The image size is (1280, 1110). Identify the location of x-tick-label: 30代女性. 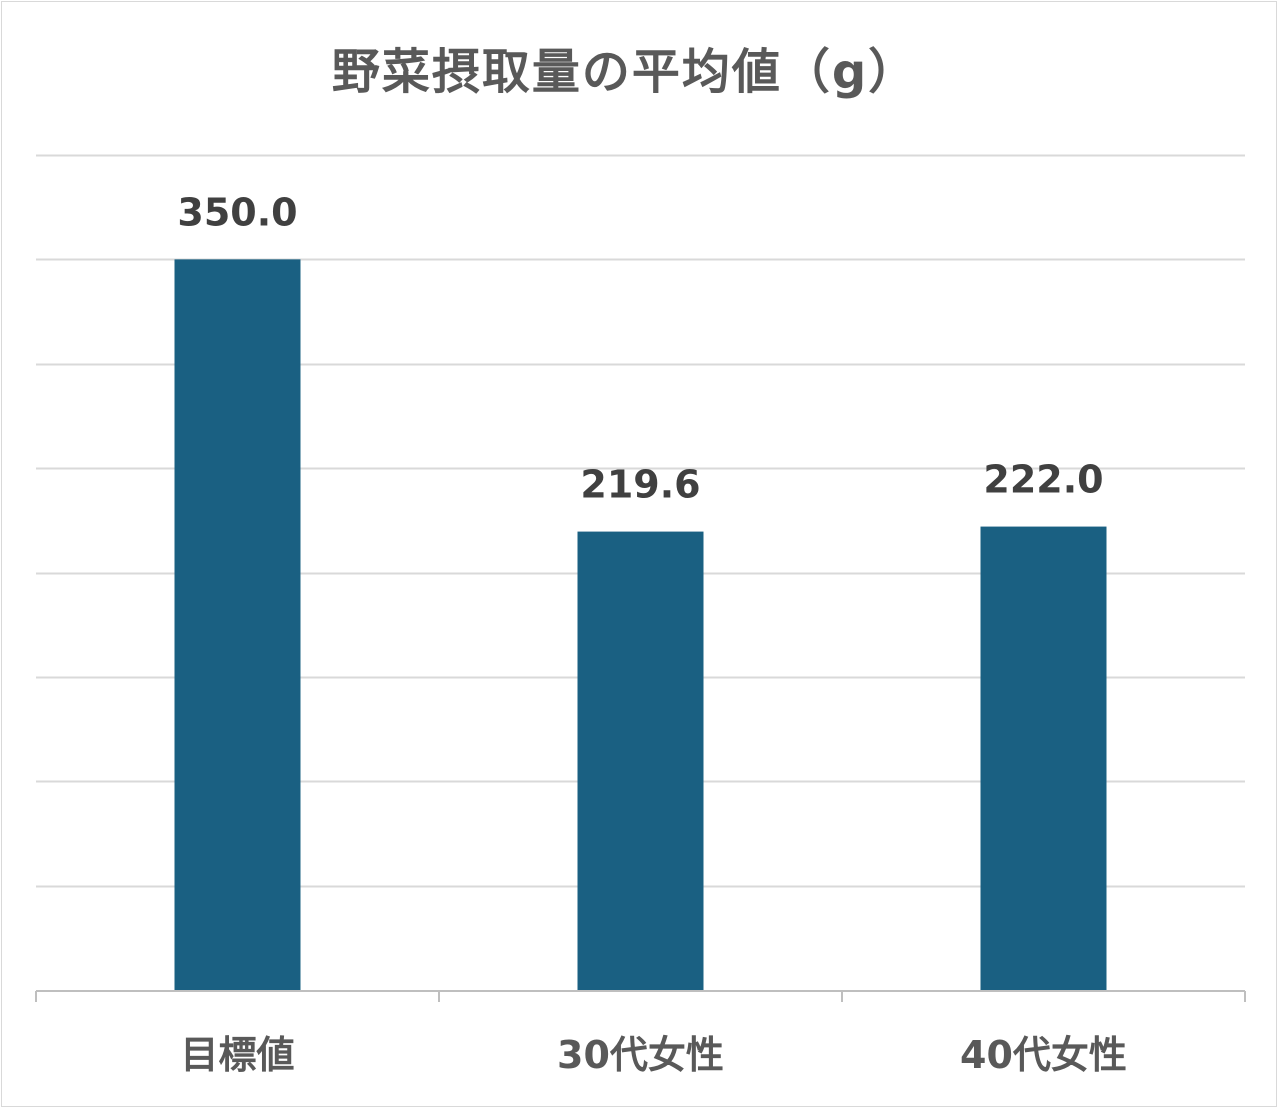
(640, 1055).